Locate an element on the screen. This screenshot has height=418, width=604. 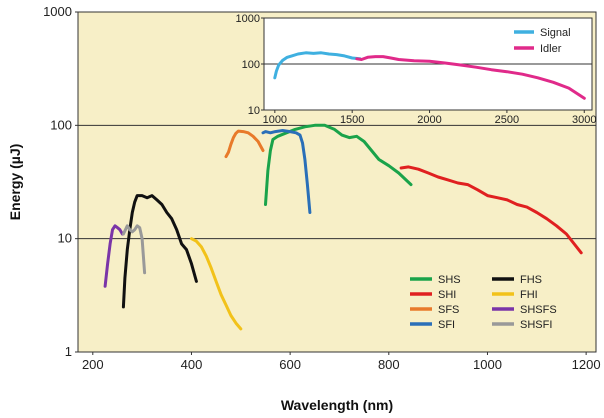
y-axis-label: Energy (µJ) is located at coordinates (15, 182).